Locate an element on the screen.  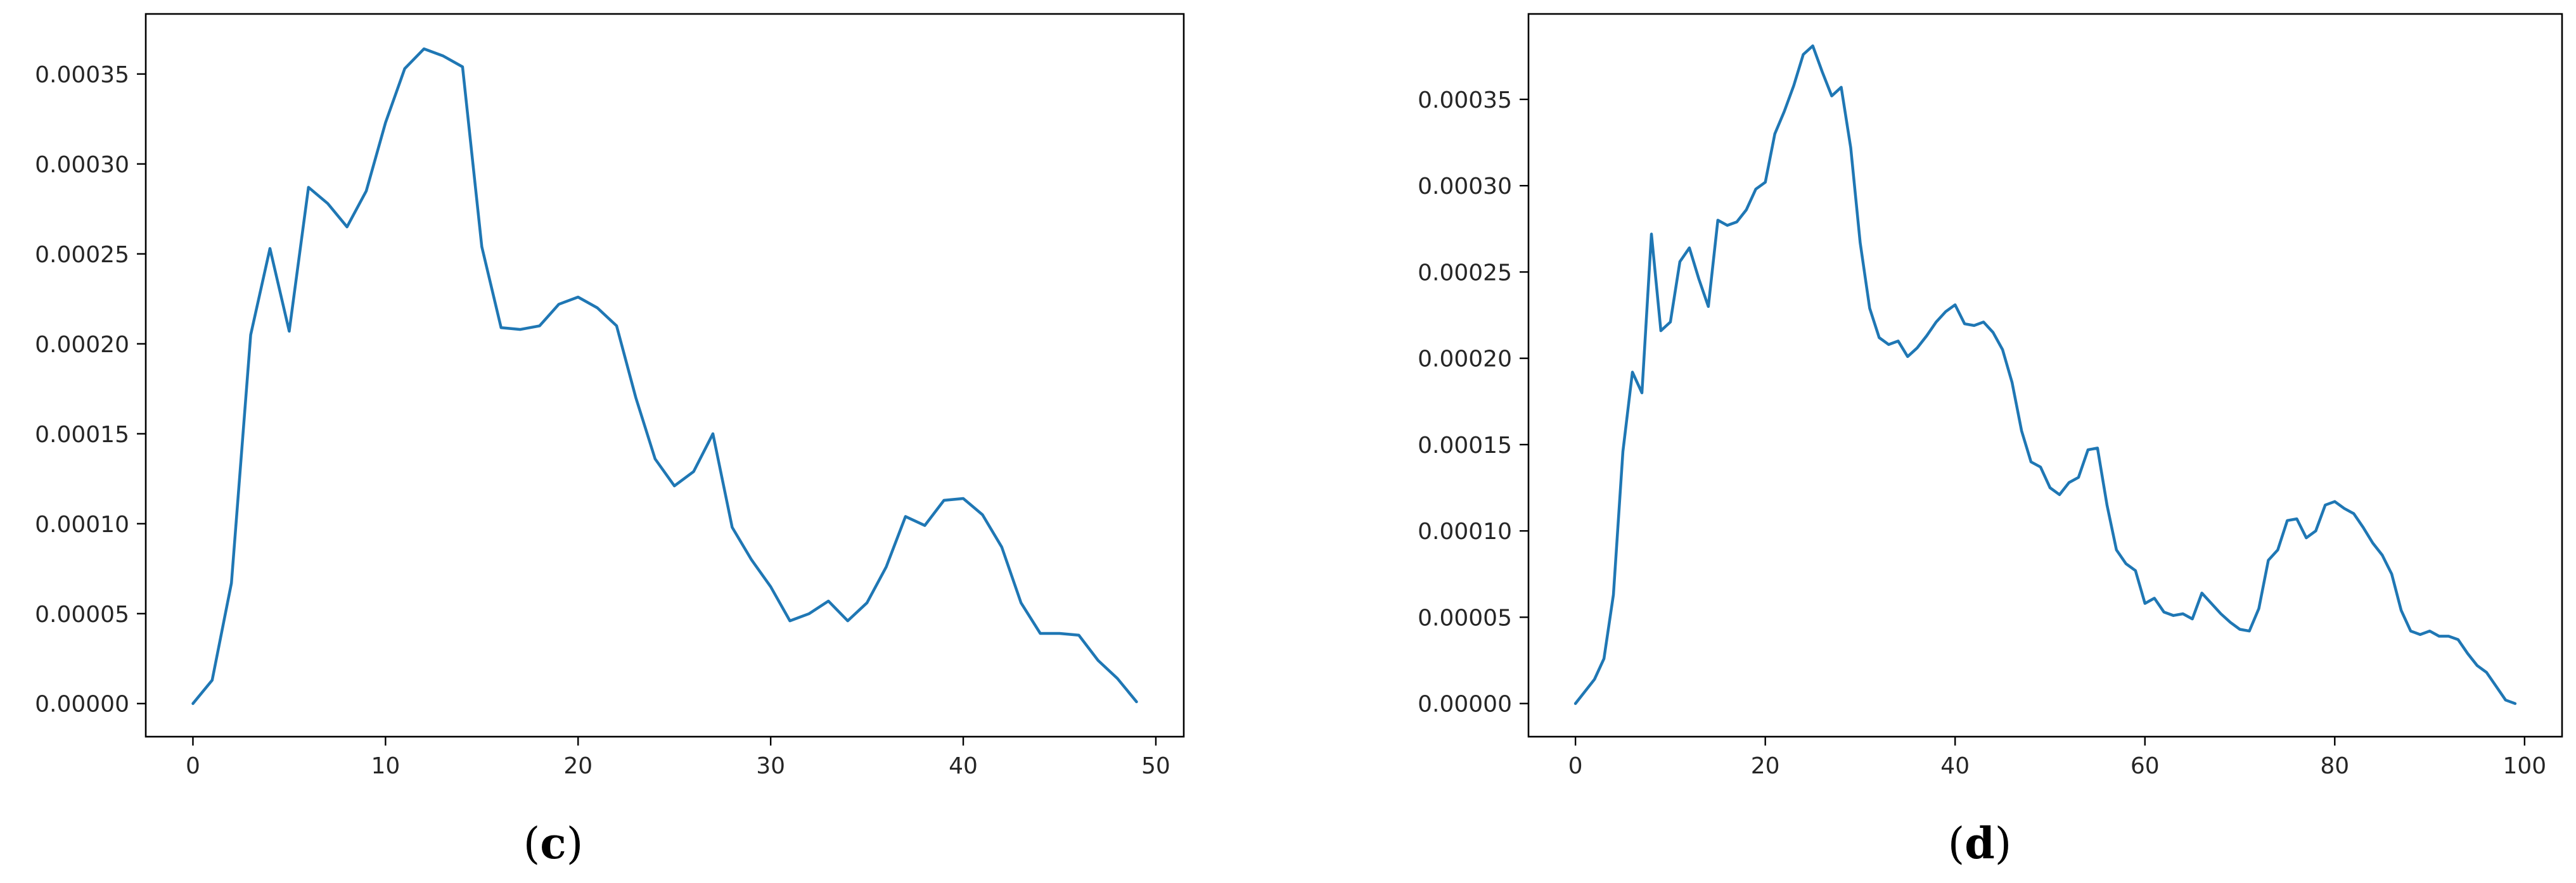
y-tick-label-c-1: 0.00005 is located at coordinates (82, 615).